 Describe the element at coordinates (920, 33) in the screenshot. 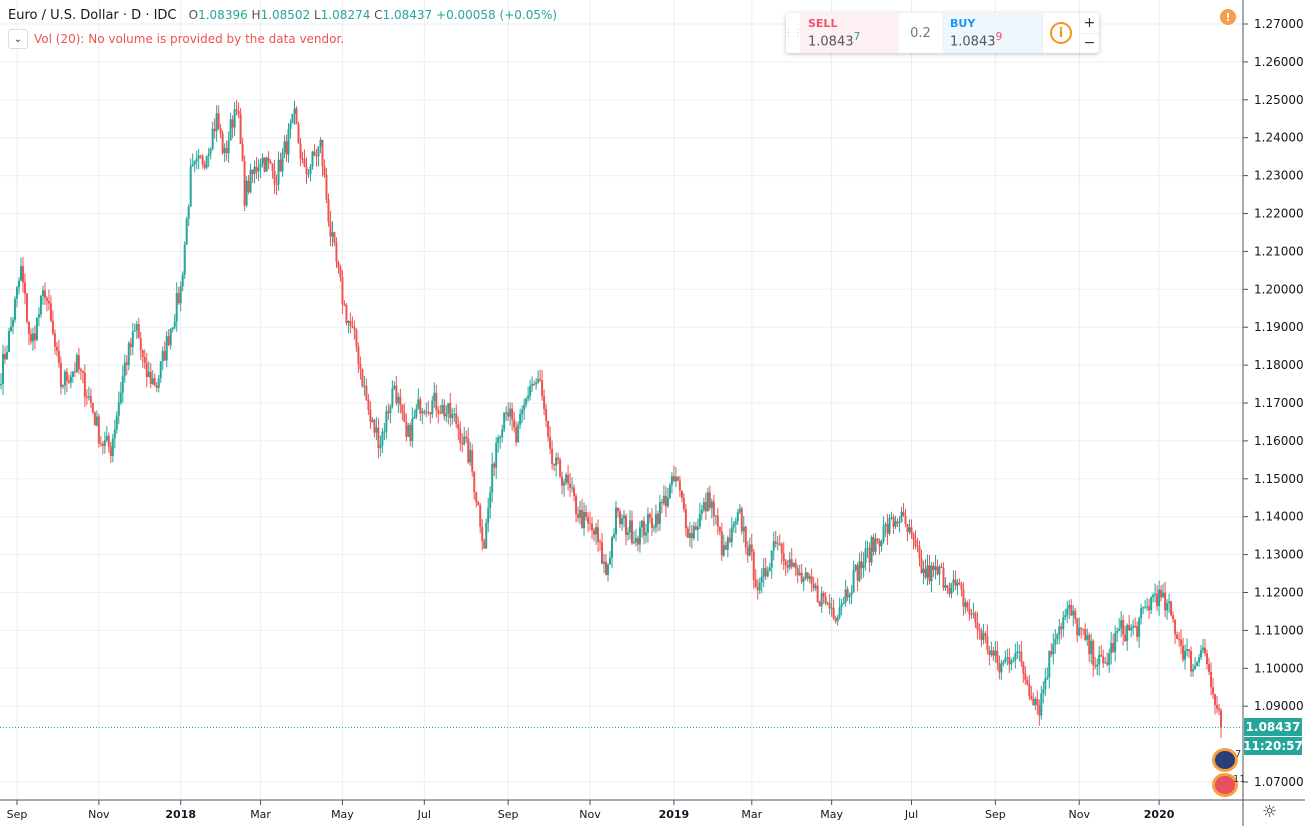

I see `spread-value: 0.2` at that location.